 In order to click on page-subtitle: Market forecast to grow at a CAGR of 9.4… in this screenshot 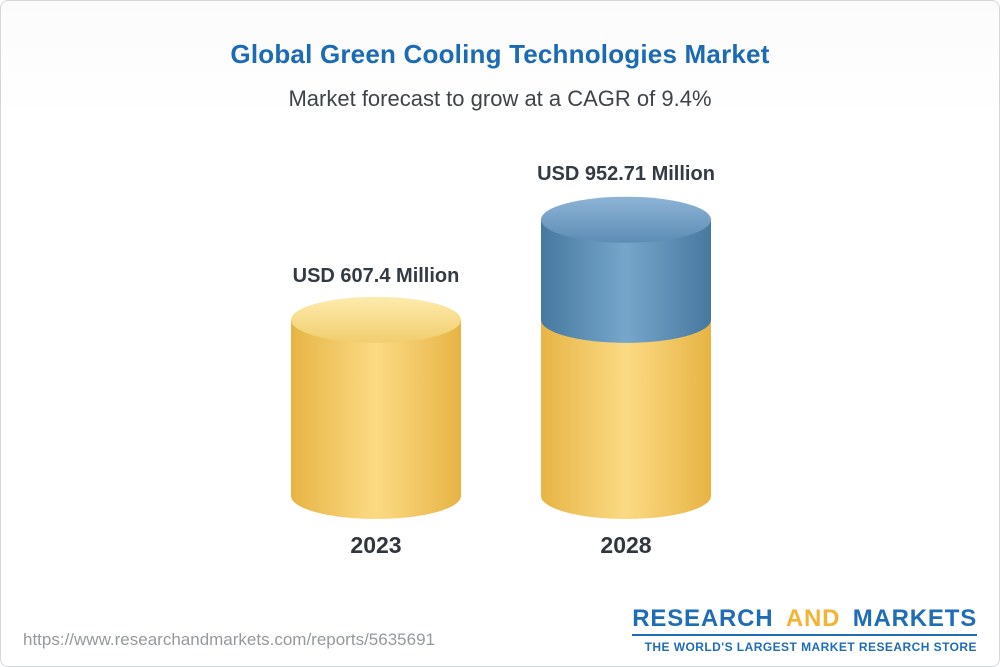, I will do `click(500, 98)`.